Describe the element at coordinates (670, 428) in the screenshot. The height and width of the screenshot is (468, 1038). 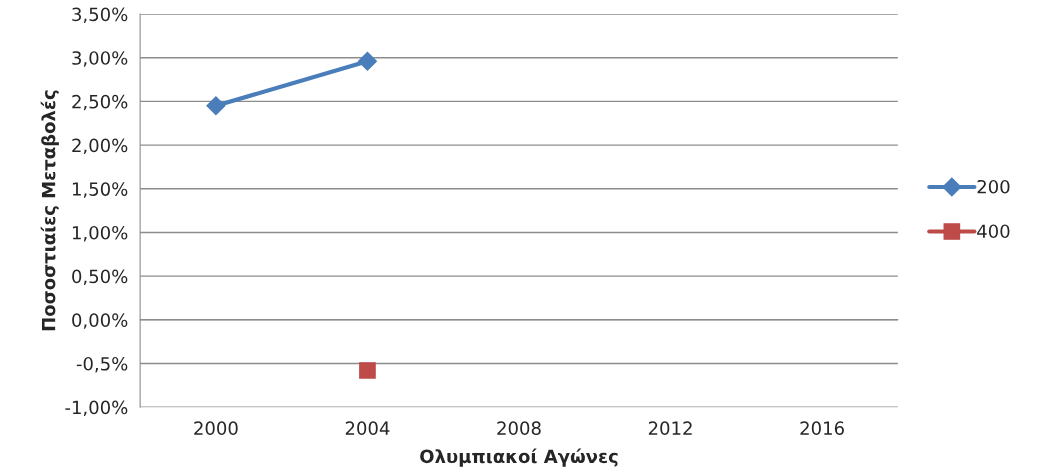
I see `x-tick-label: 2012` at that location.